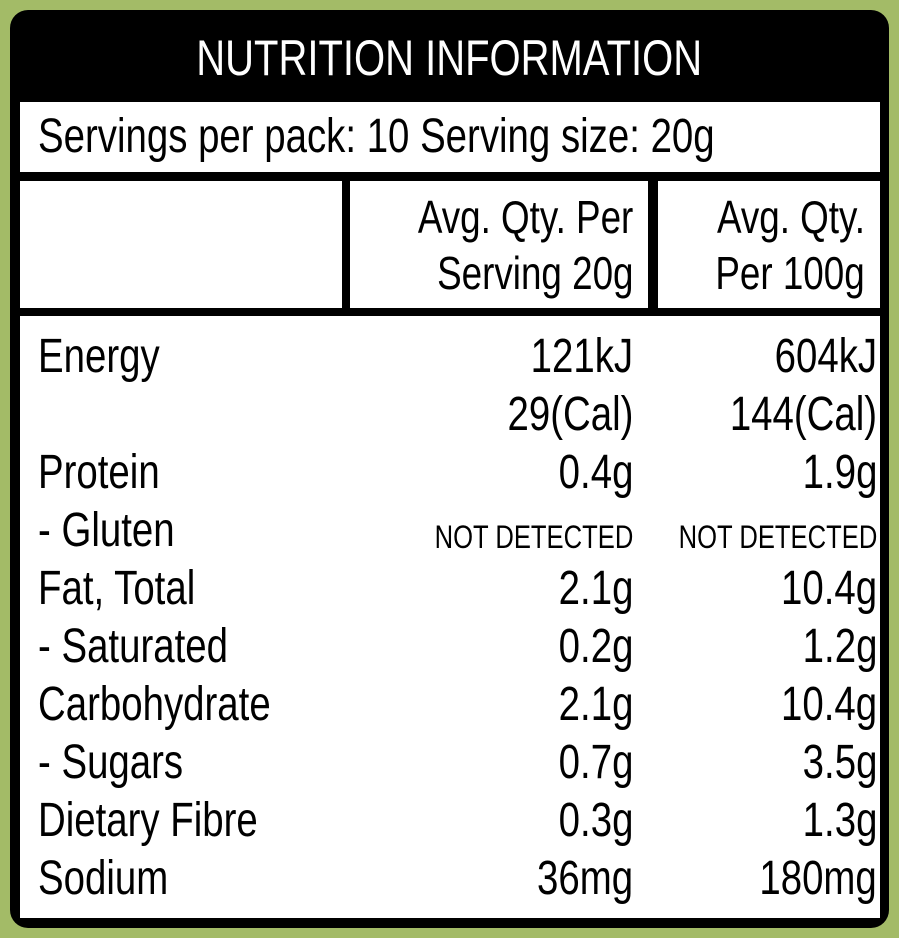 Image resolution: width=899 pixels, height=938 pixels. I want to click on nutrient-value-text: 604kJ, so click(825, 356).